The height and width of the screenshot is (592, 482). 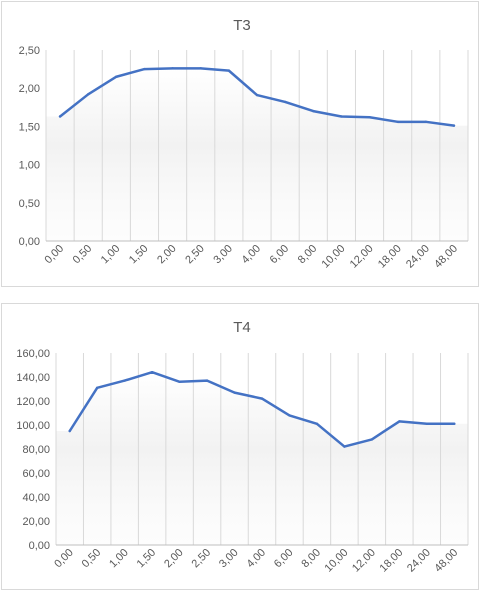 What do you see at coordinates (390, 257) in the screenshot?
I see `chart-t3-x-tick-label: 18,00` at bounding box center [390, 257].